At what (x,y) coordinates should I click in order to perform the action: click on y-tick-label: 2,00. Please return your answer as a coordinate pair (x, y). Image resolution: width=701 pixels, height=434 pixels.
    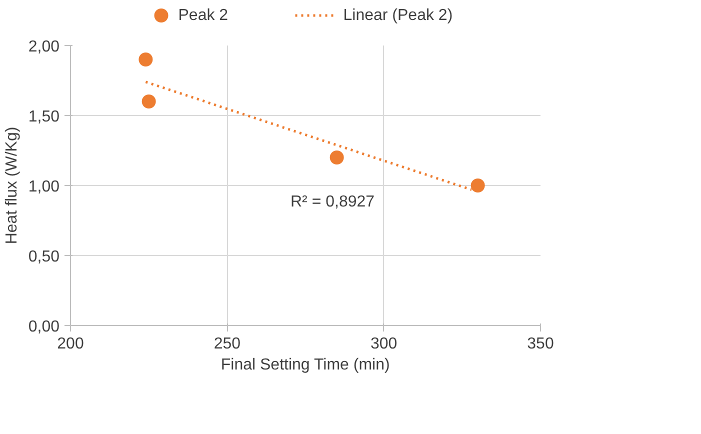
    Looking at the image, I should click on (44, 47).